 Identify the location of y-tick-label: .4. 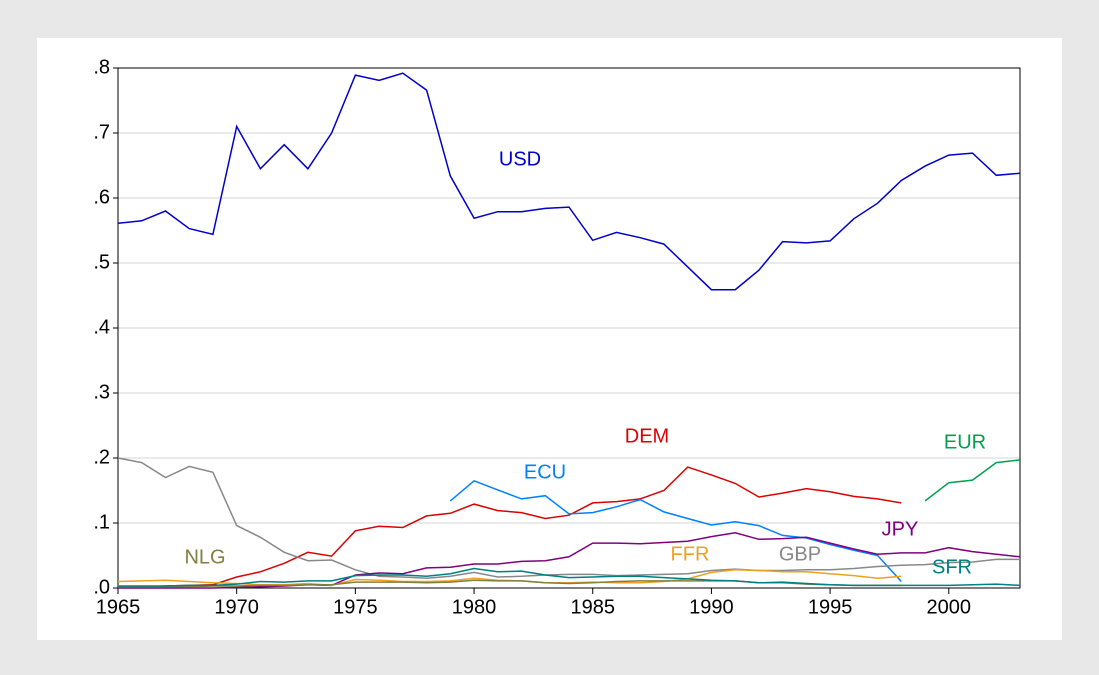
(101, 327).